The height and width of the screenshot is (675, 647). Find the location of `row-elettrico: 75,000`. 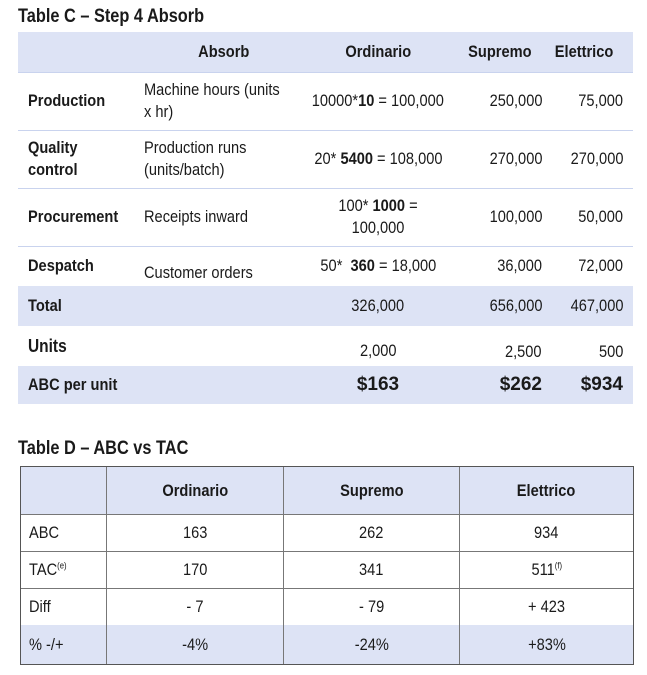

row-elettrico: 75,000 is located at coordinates (600, 100).